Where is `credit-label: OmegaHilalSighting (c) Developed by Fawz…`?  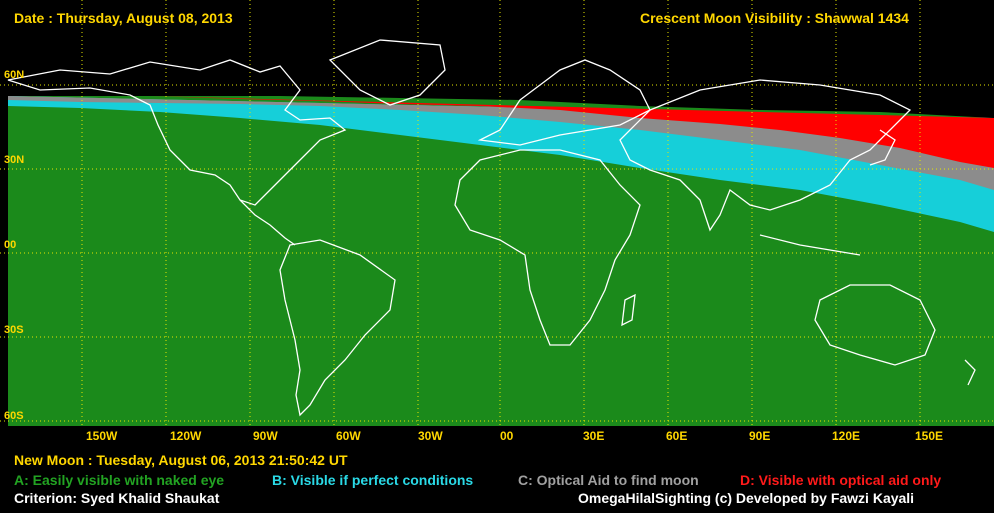
credit-label: OmegaHilalSighting (c) Developed by Fawz… is located at coordinates (746, 498).